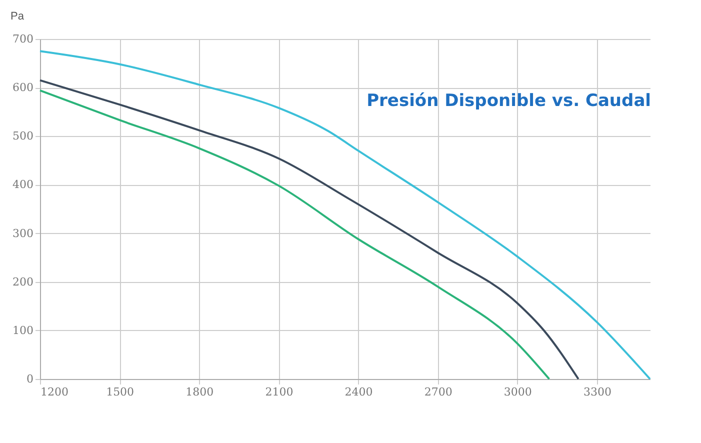 The height and width of the screenshot is (443, 701). Describe the element at coordinates (30, 379) in the screenshot. I see `y-tick-label: 0` at that location.